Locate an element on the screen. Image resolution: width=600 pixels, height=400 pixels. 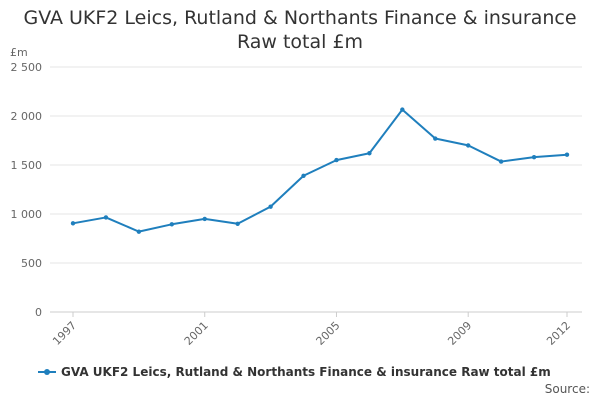
y-tick-label: 2 500 is located at coordinates (27, 67).